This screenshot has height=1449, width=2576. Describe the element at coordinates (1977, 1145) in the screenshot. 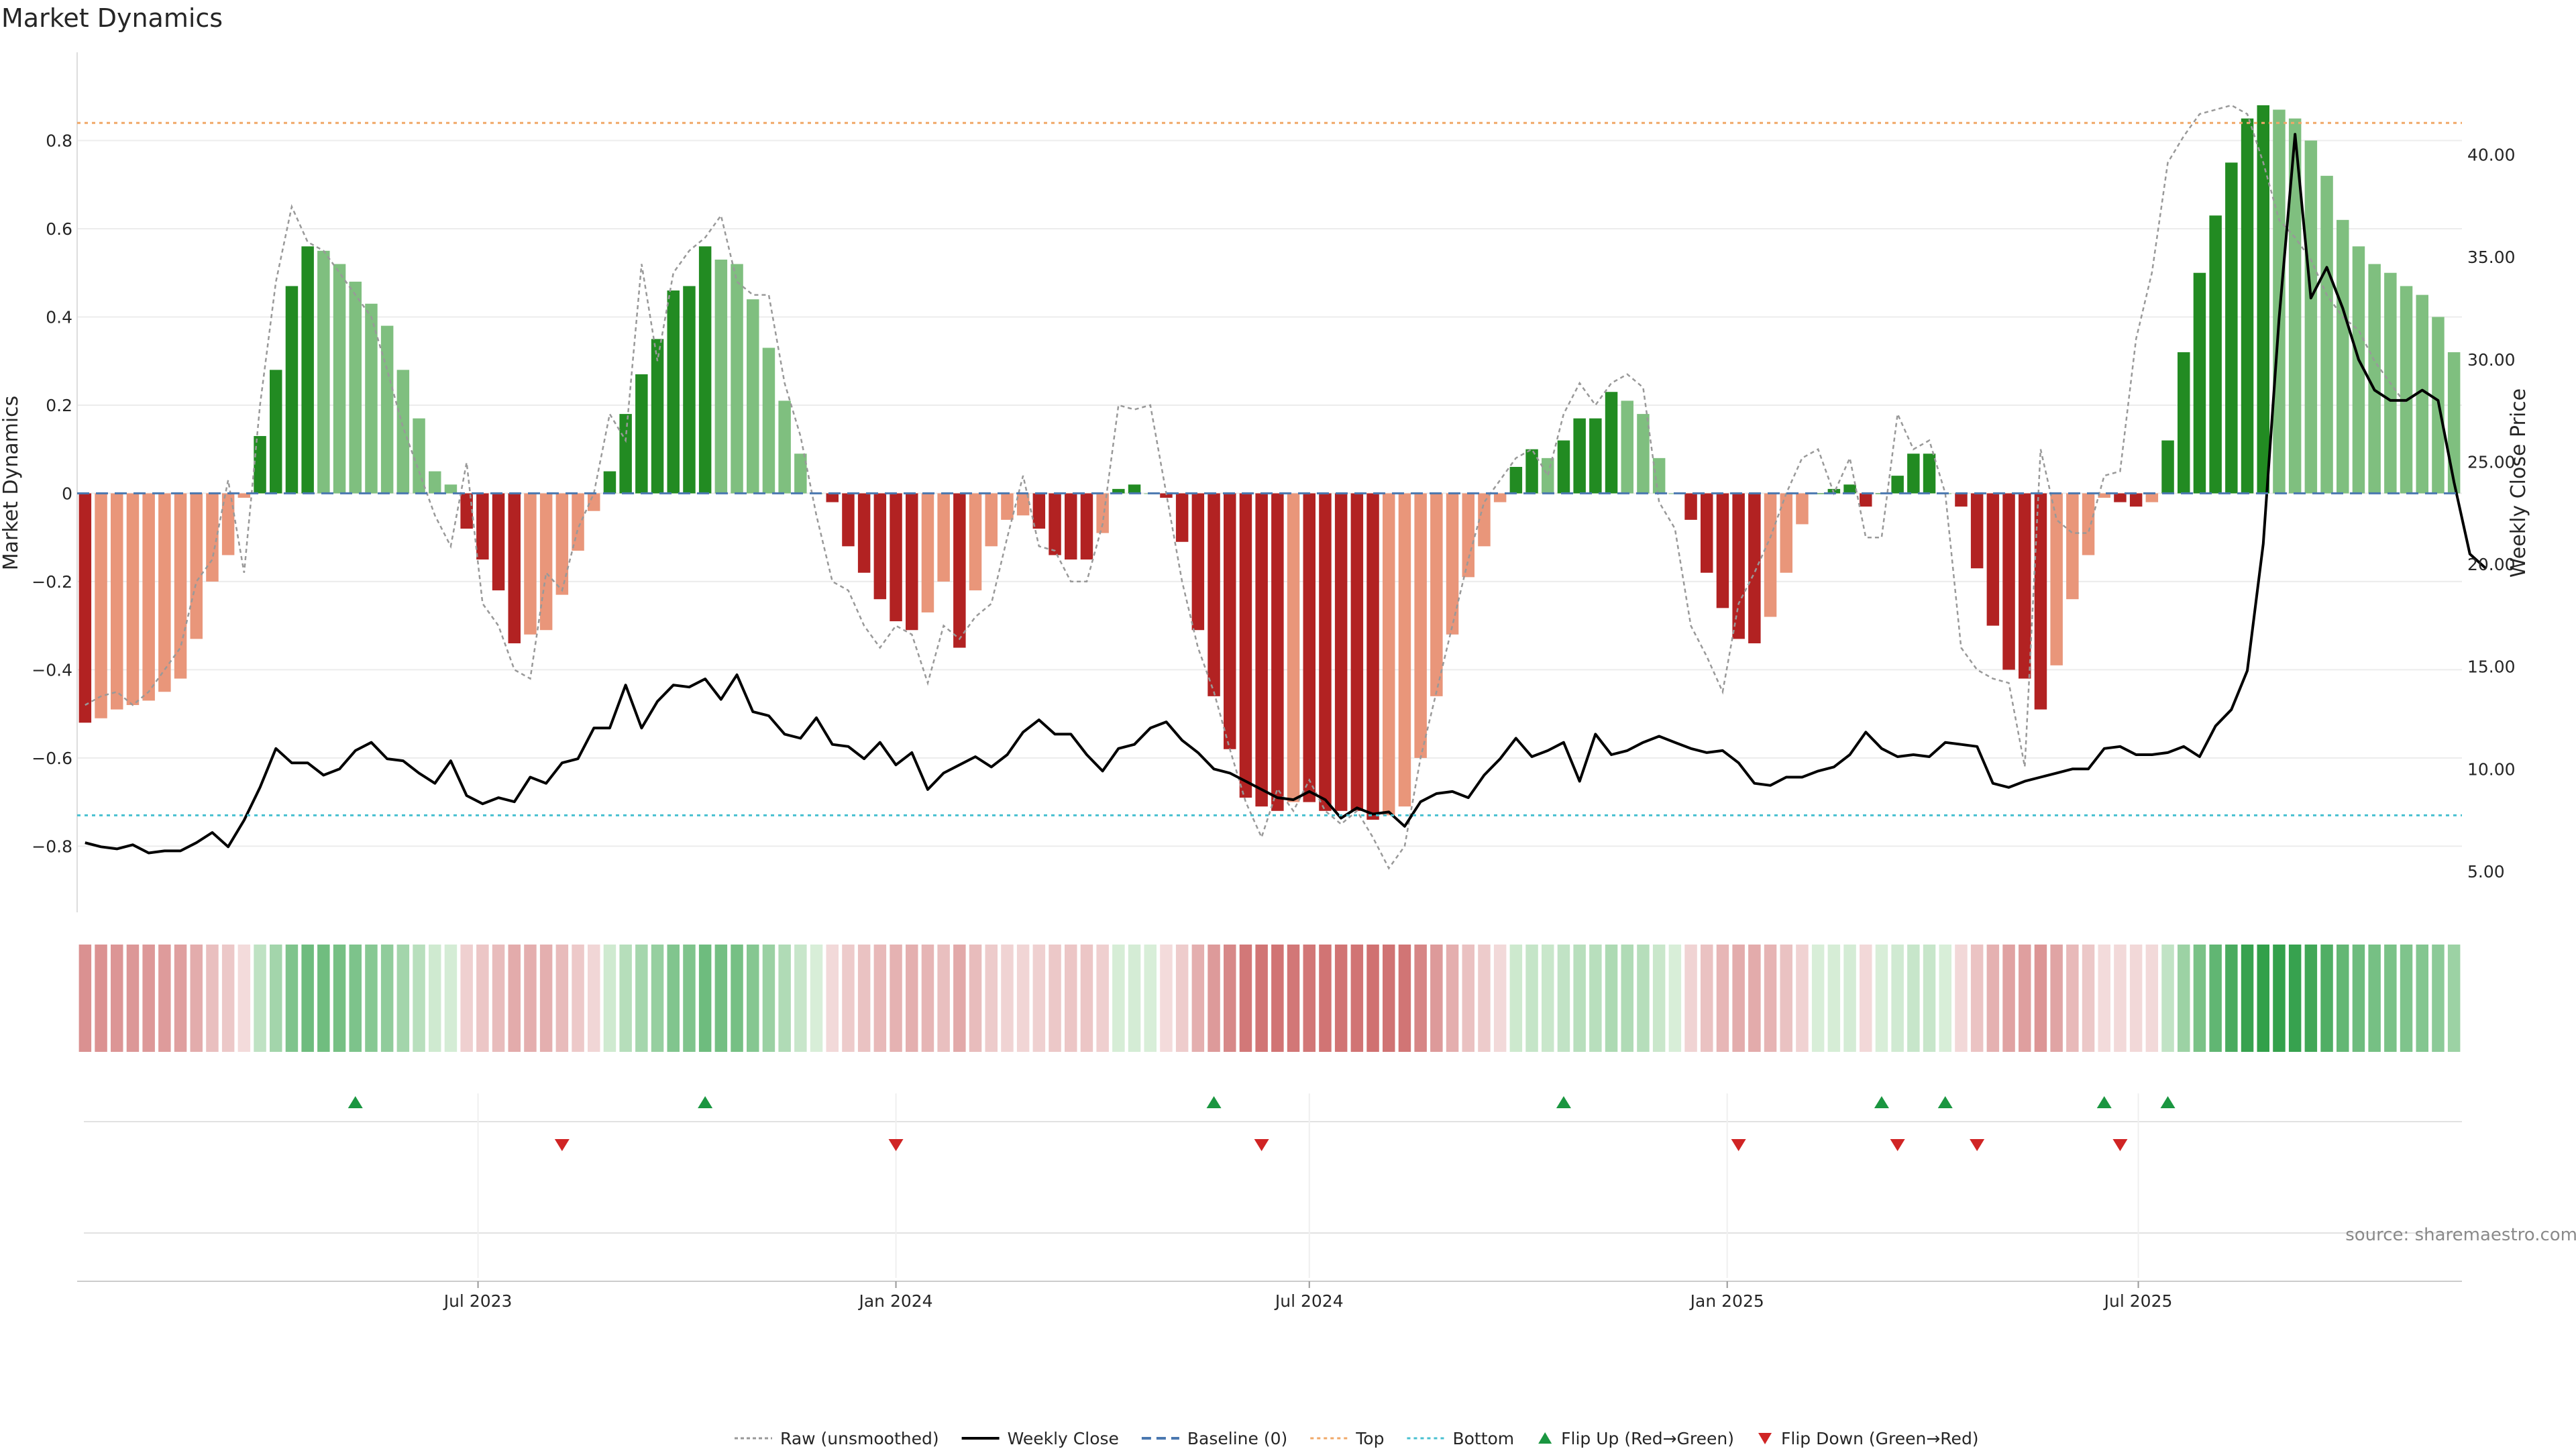

I see `flip-down-marker` at that location.